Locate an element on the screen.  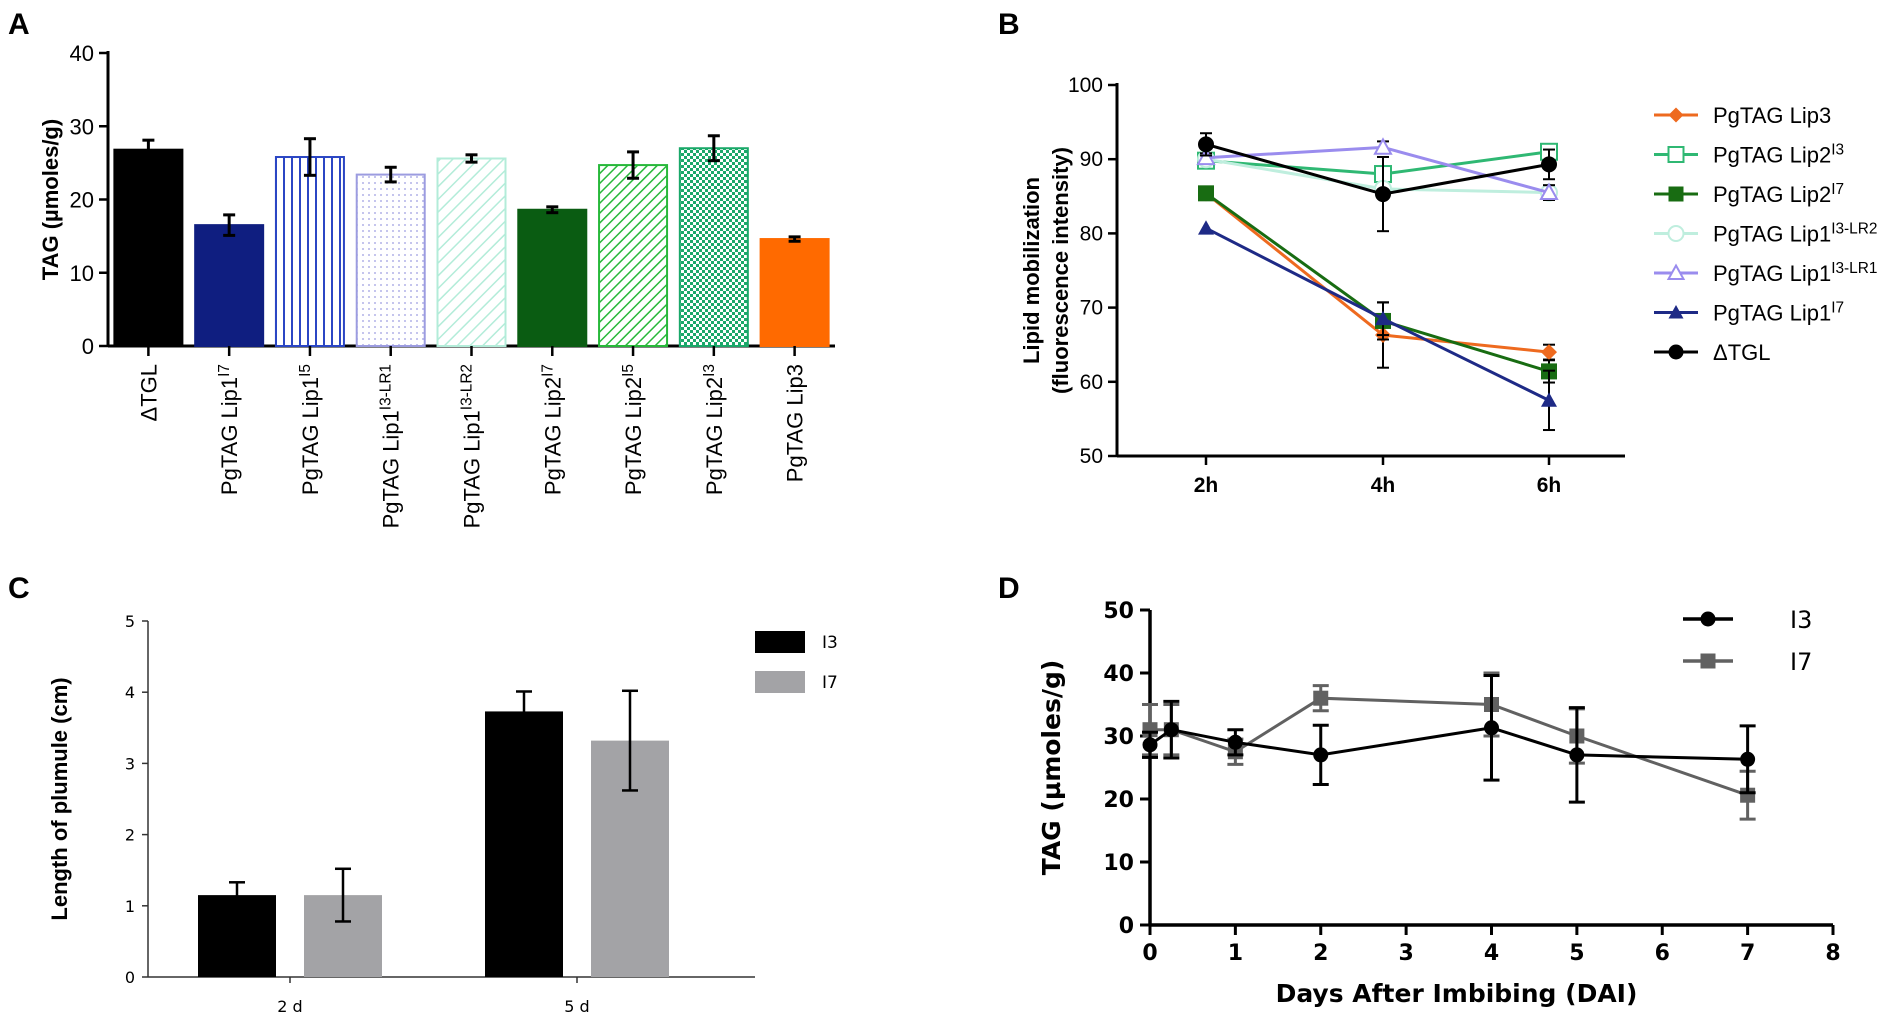
d-y-tick-label: 10 is located at coordinates (1118, 863).